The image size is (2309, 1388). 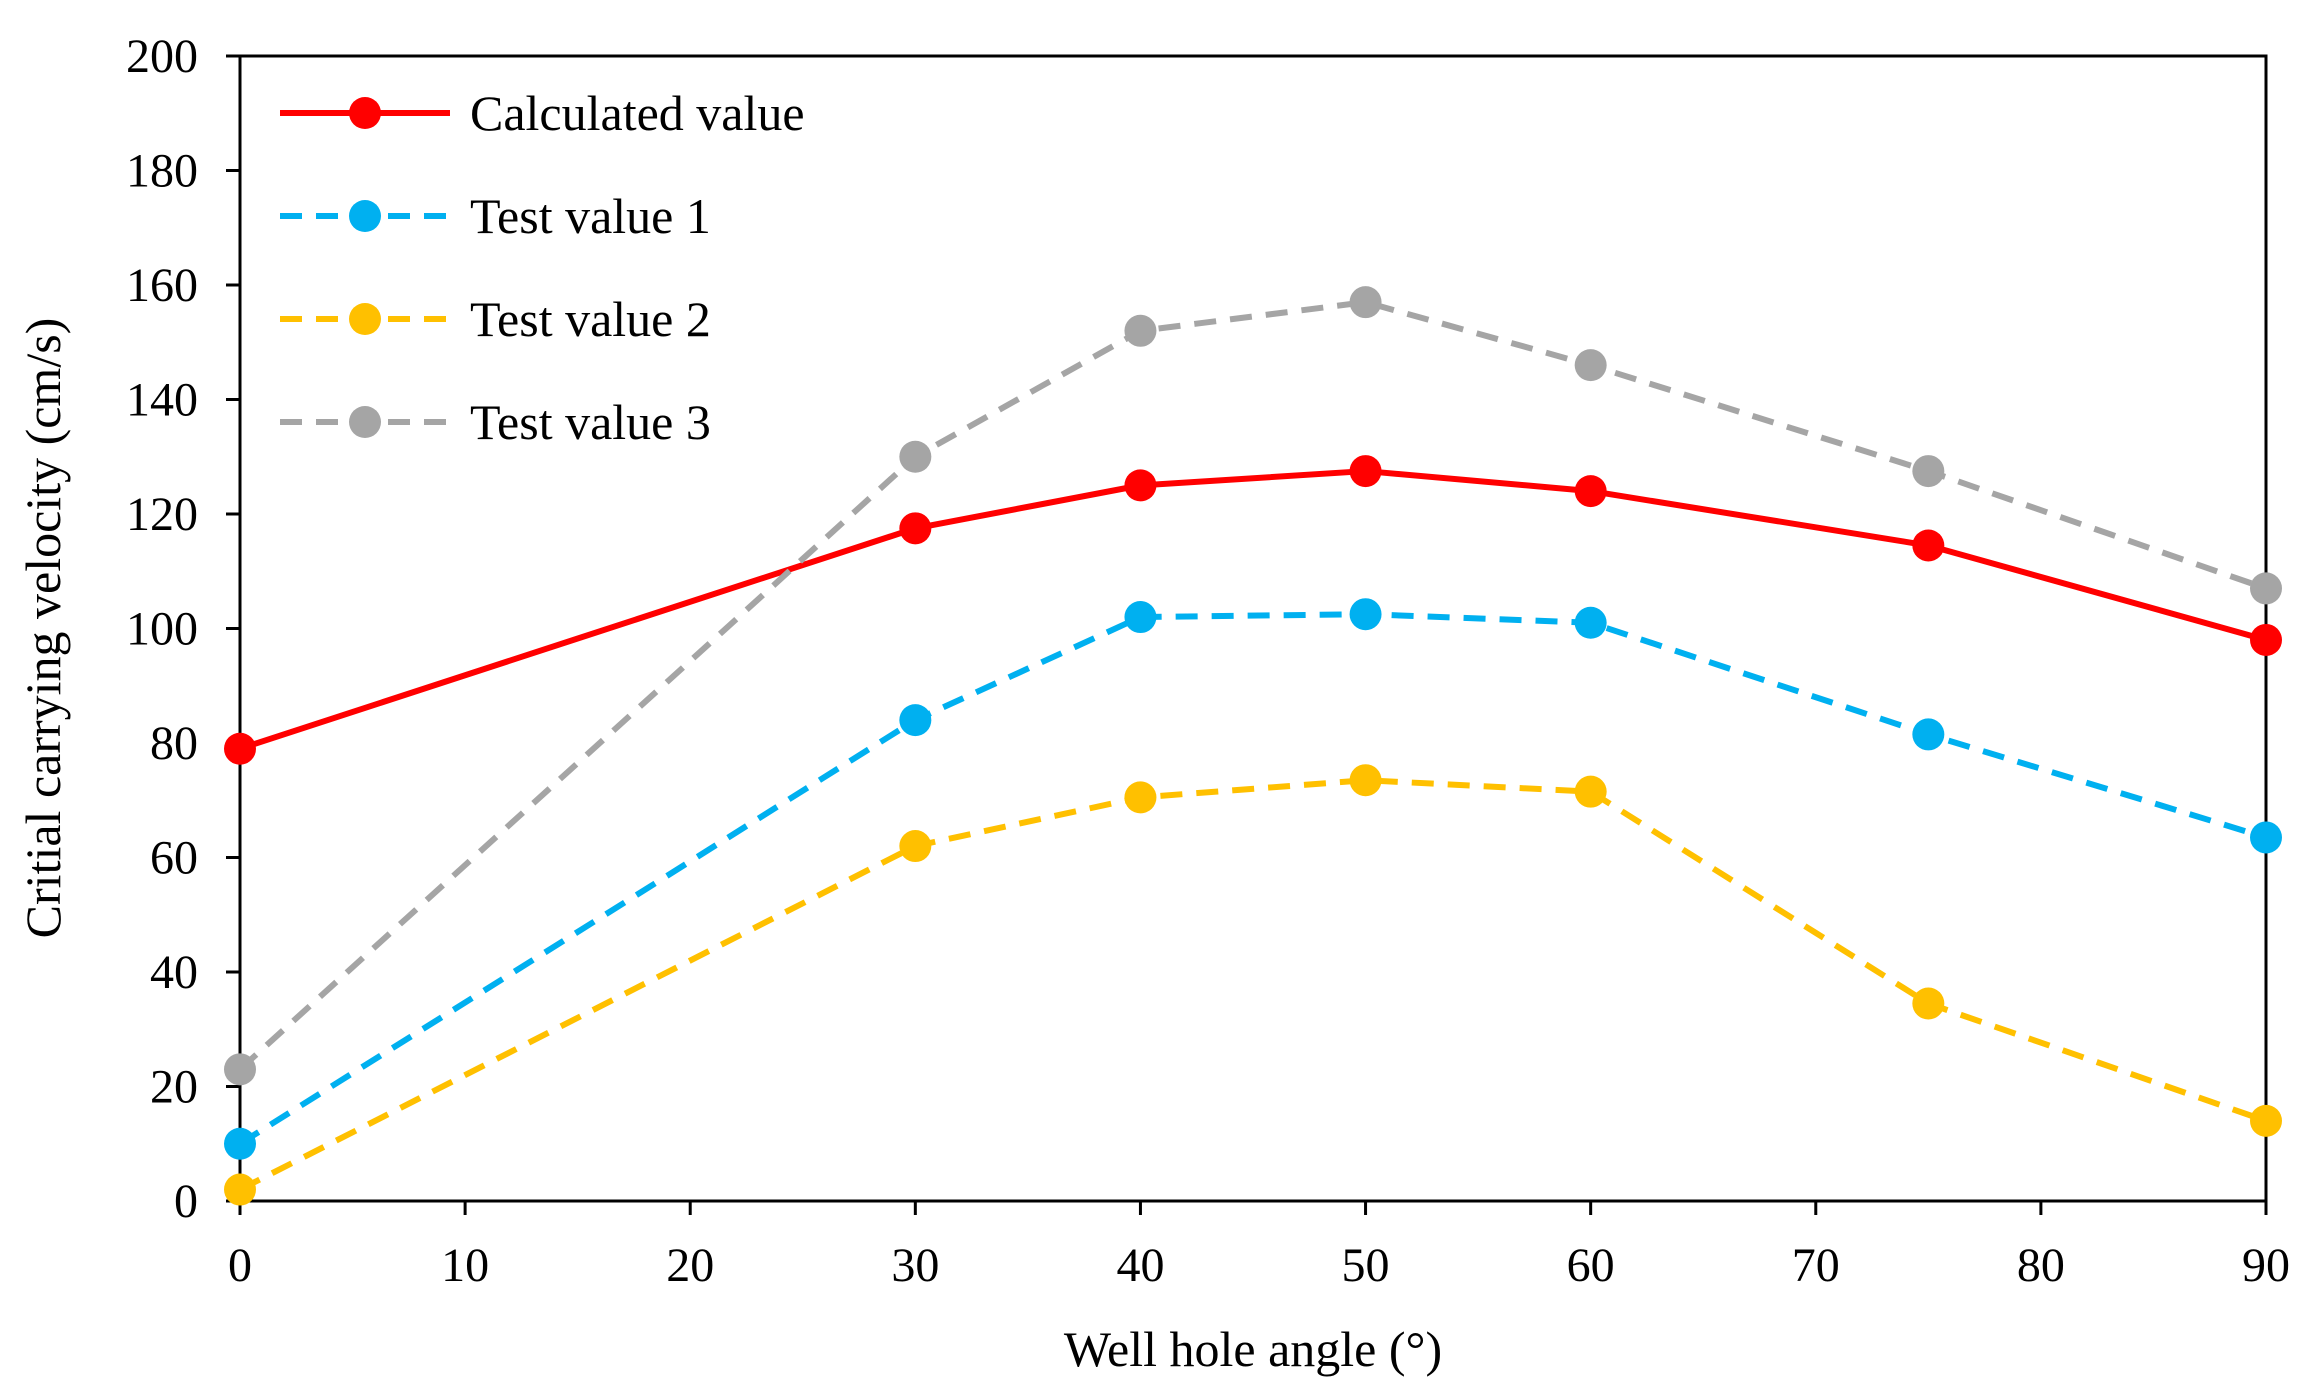 What do you see at coordinates (162, 514) in the screenshot?
I see `y-tick-label: 120` at bounding box center [162, 514].